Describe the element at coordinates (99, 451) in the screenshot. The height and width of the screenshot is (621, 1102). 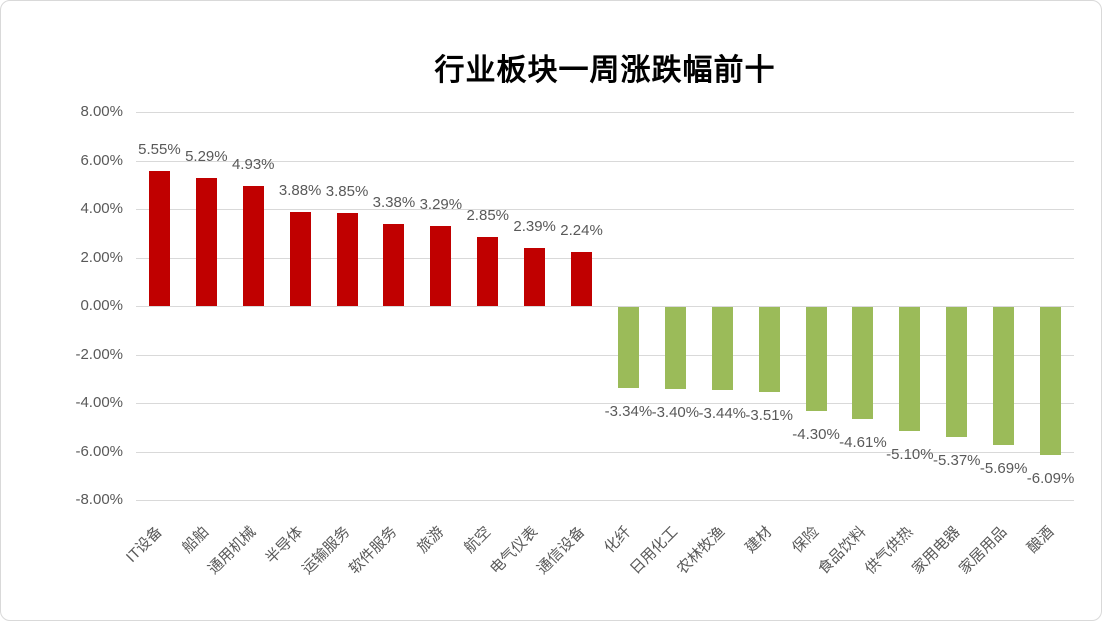
I see `y-axis-tick-label: -6.00%` at that location.